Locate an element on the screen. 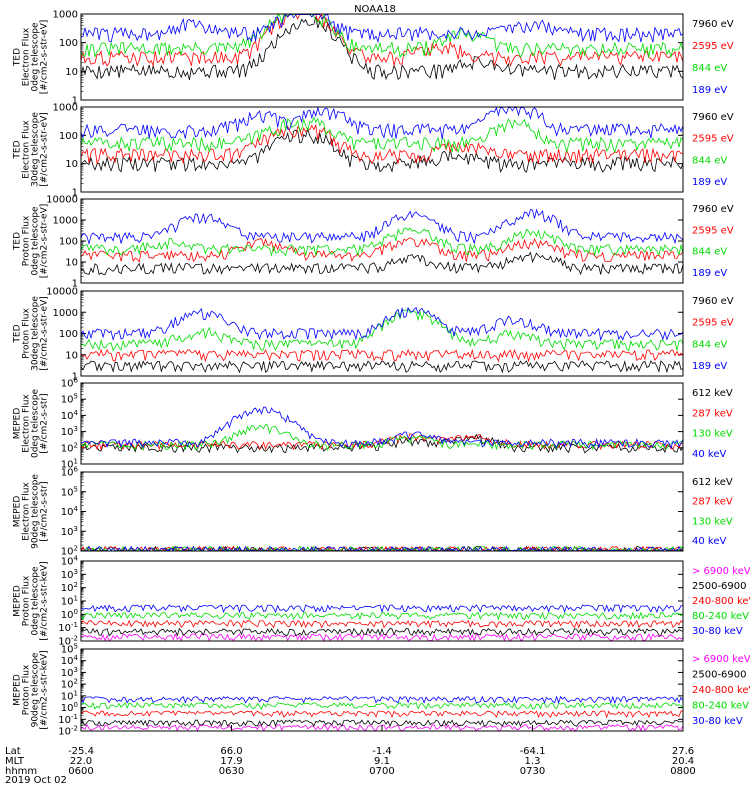  y-tick-label: 10⁻² is located at coordinates (68, 731).